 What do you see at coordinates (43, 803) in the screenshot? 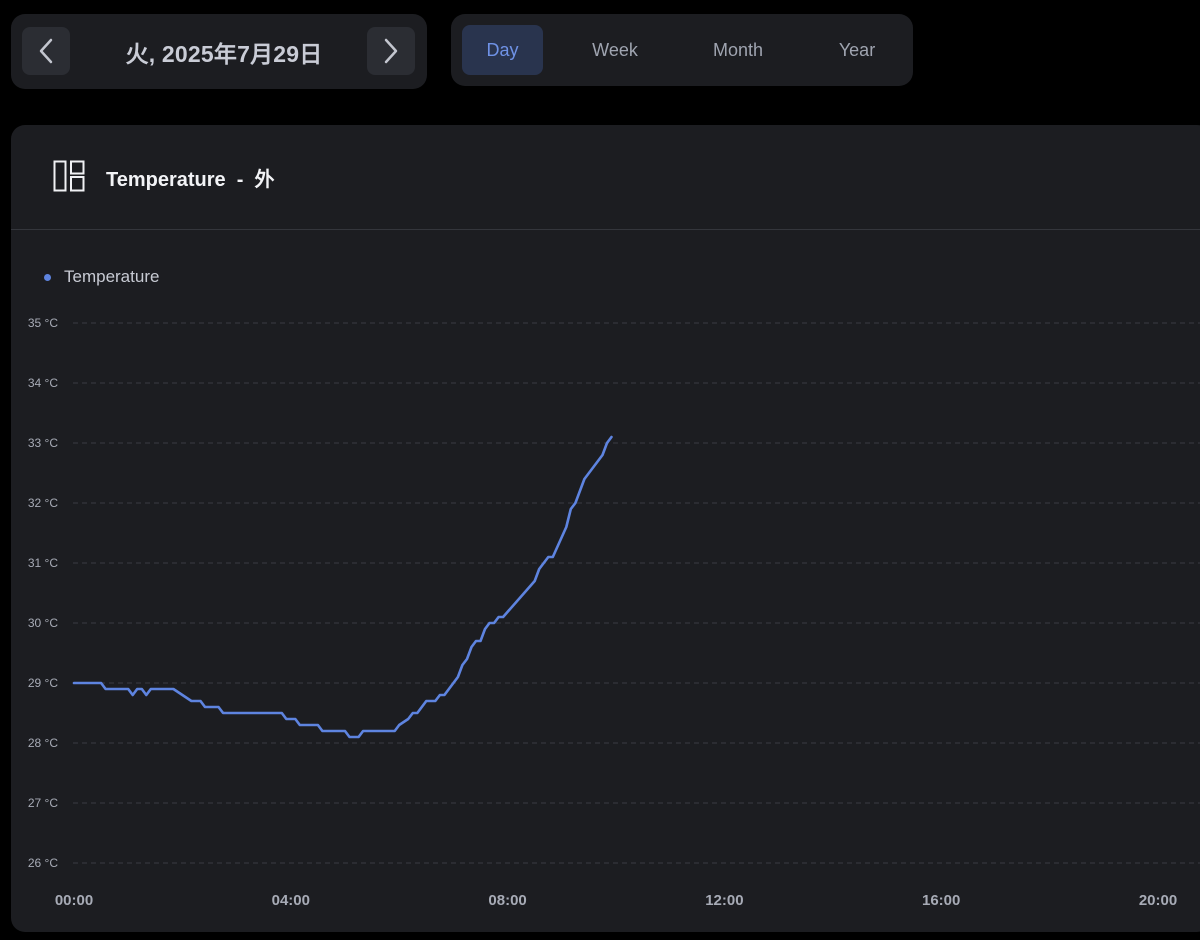
I see `y-tick-label: 27 °C` at bounding box center [43, 803].